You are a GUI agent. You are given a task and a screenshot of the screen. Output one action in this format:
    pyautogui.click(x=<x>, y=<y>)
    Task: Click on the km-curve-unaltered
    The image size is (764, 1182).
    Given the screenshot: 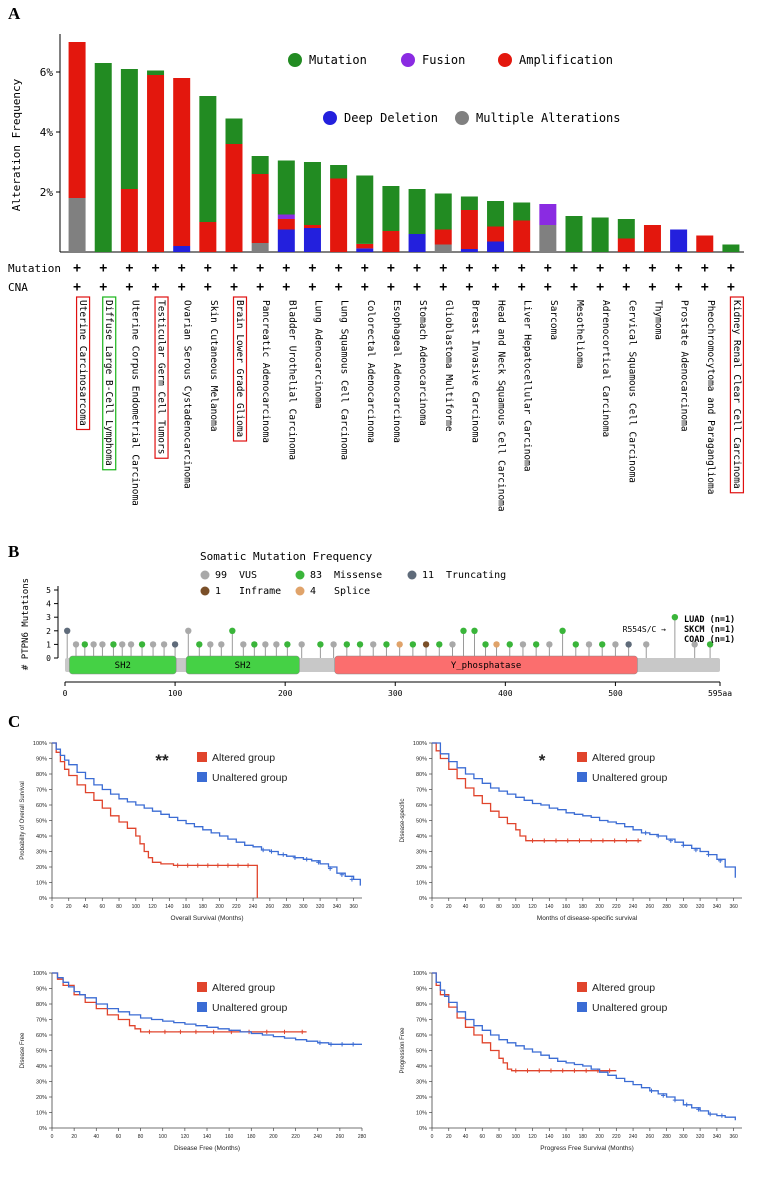 What is the action you would take?
    pyautogui.click(x=584, y=1046)
    